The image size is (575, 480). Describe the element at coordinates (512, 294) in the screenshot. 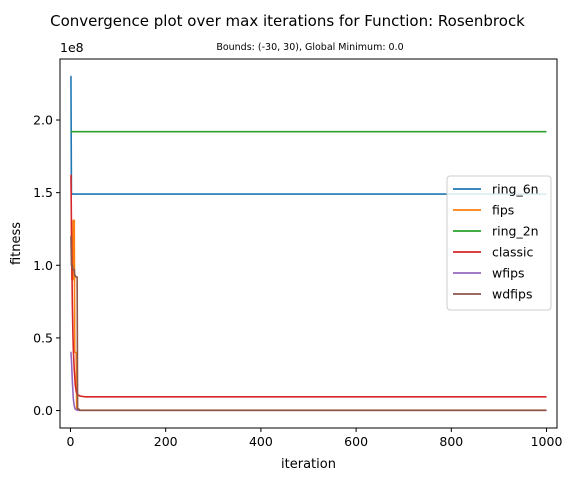

I see `legend-label-wdfips: wdfips` at that location.